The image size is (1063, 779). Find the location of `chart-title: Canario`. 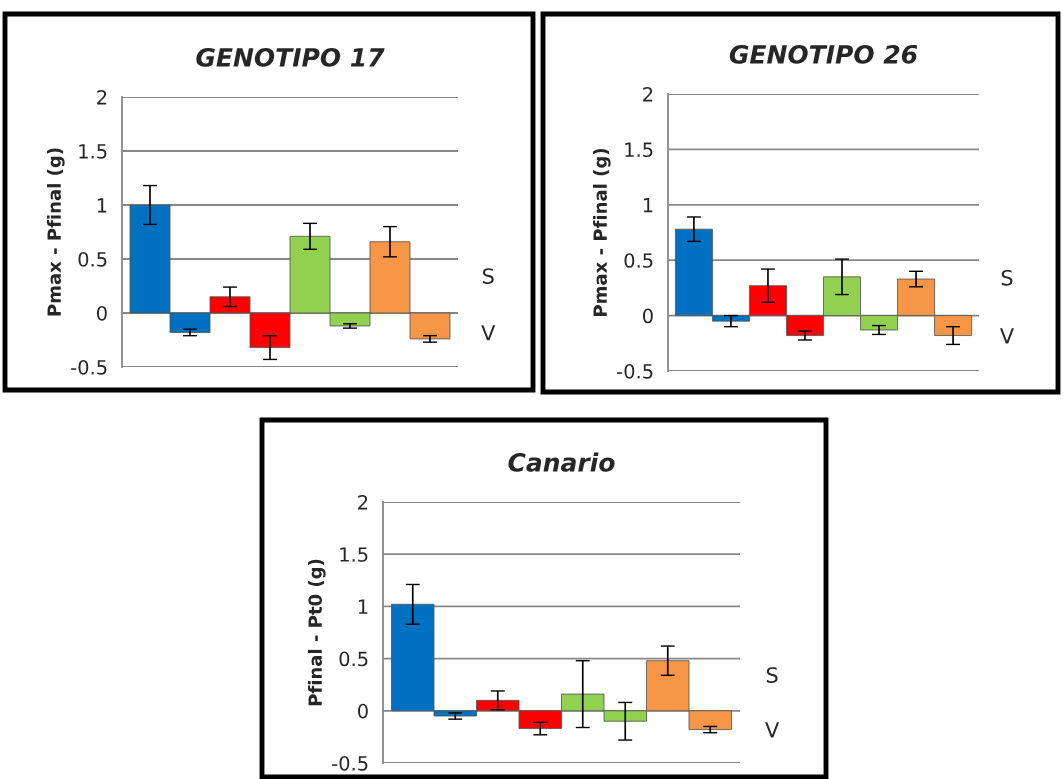

chart-title: Canario is located at coordinates (561, 462).